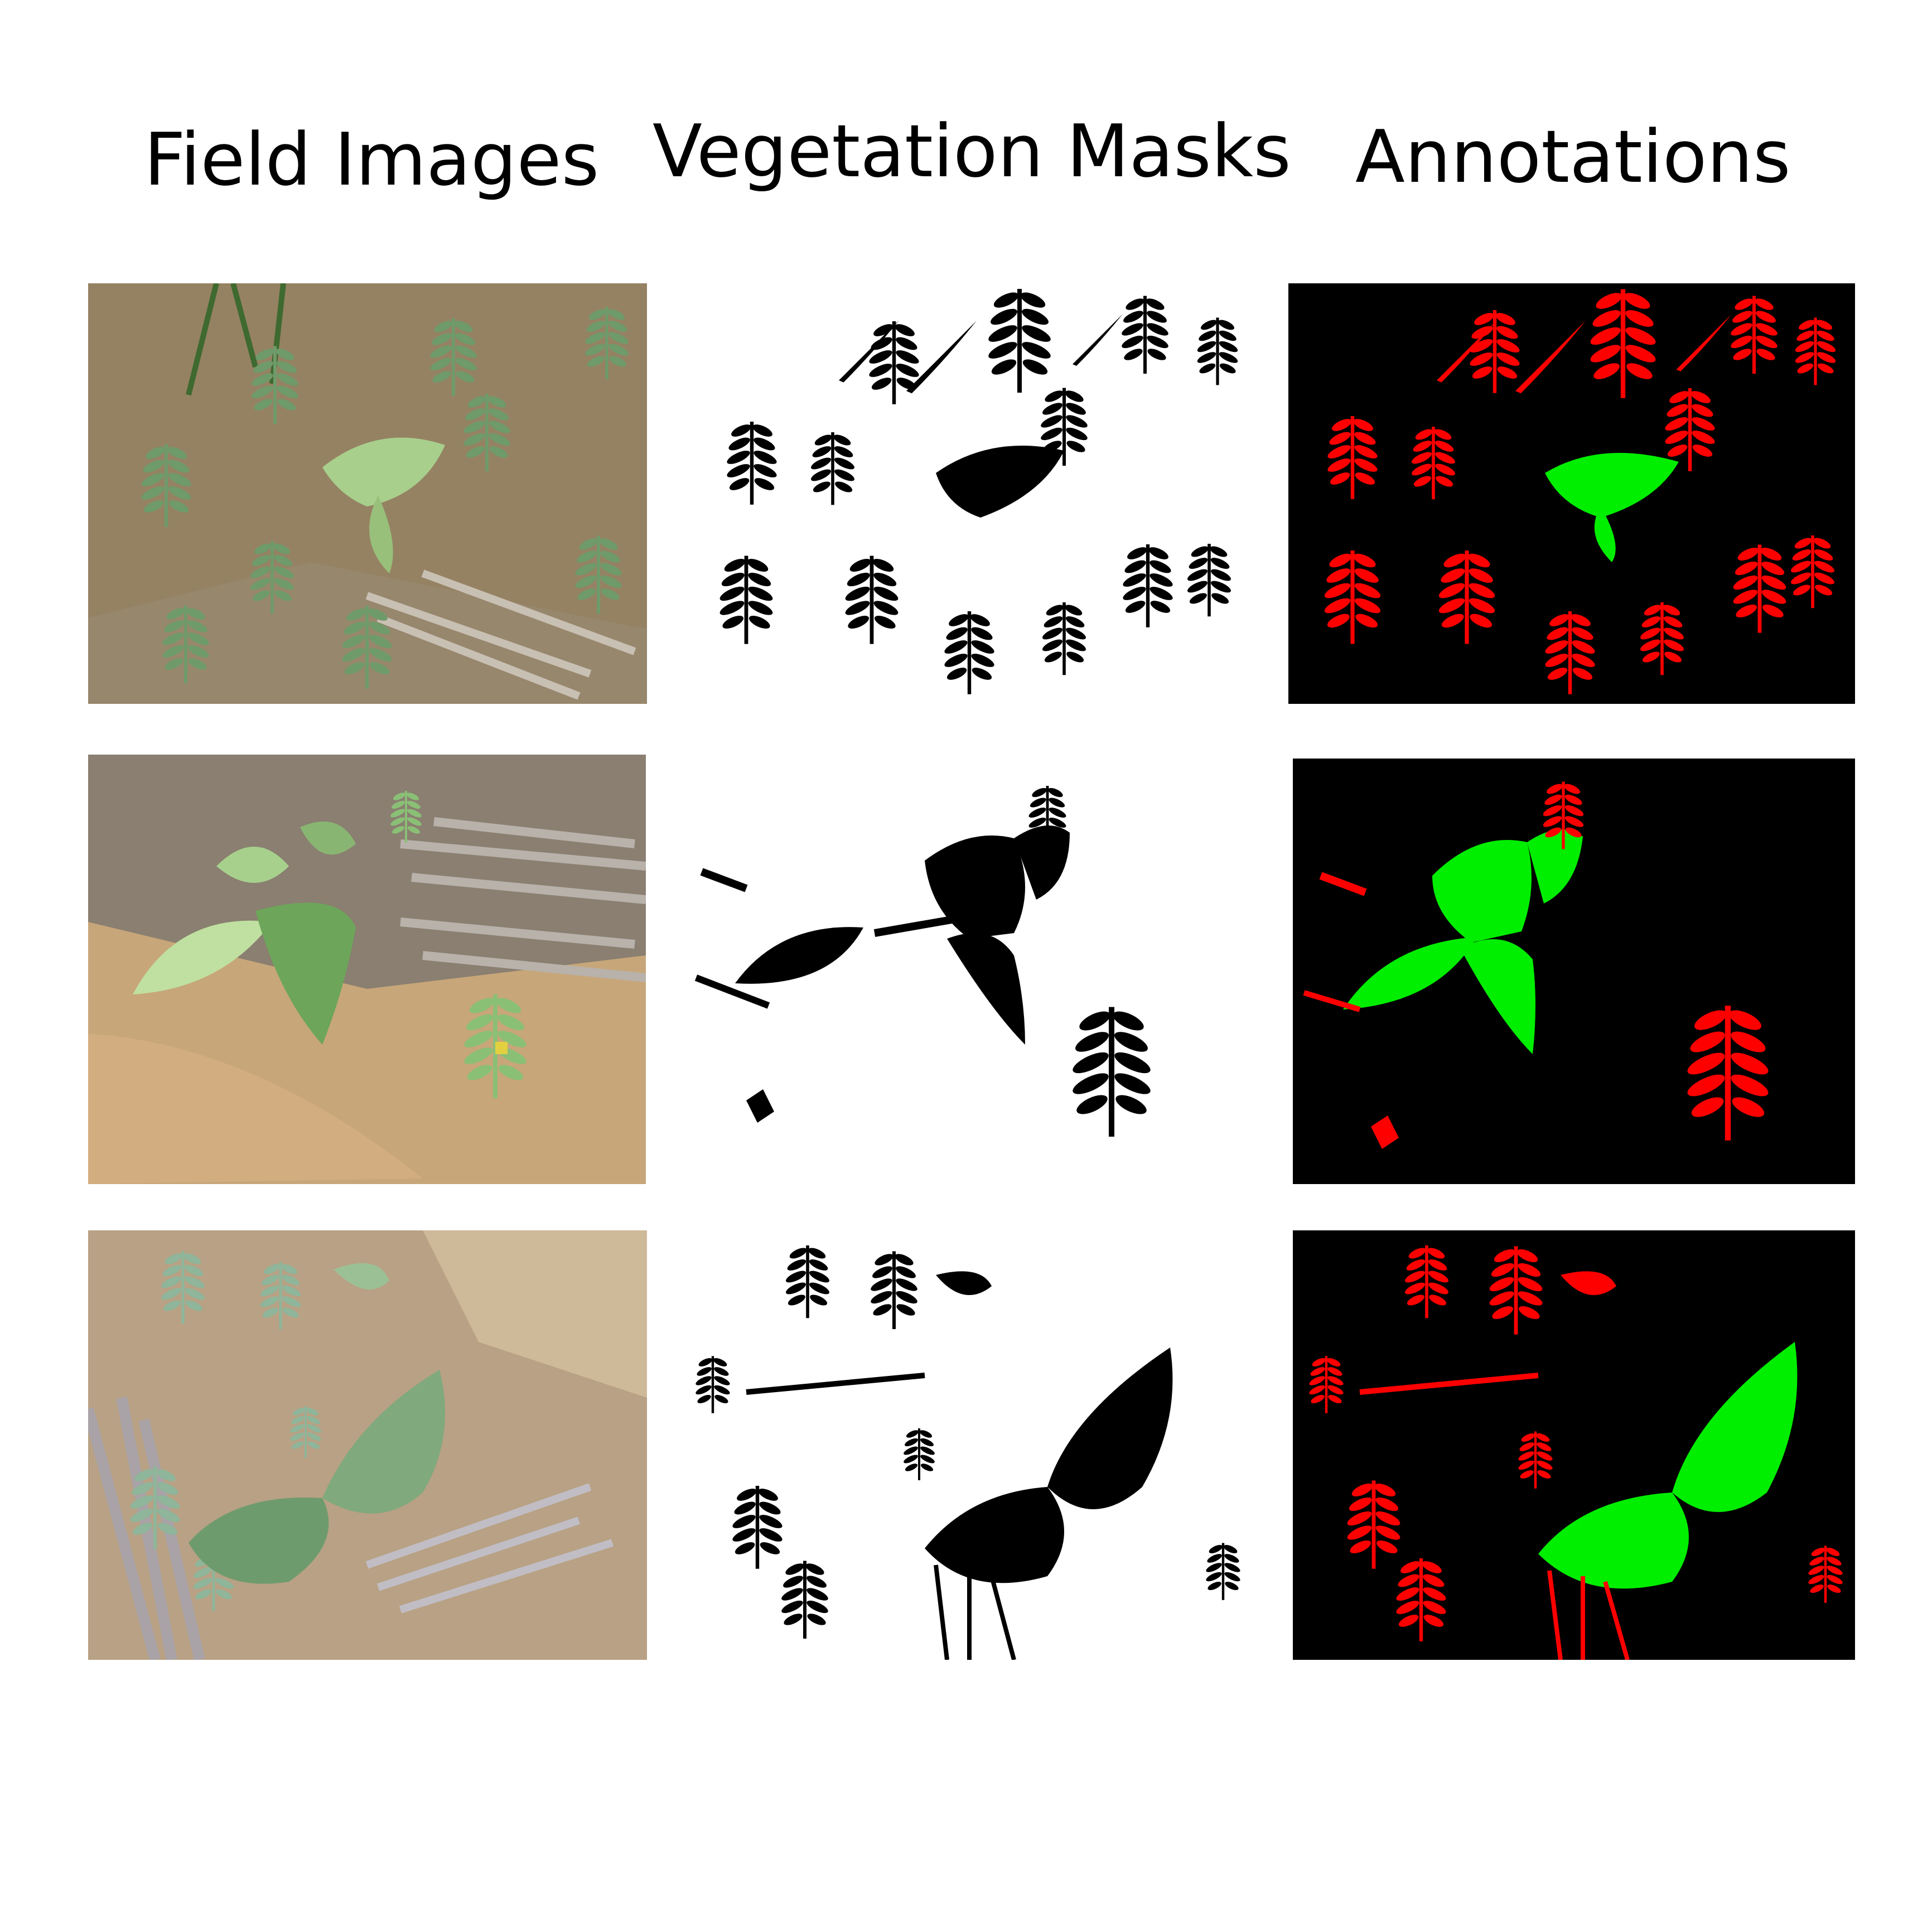 This screenshot has width=1932, height=1932. What do you see at coordinates (1573, 156) in the screenshot?
I see `annotations-header: Annotations` at bounding box center [1573, 156].